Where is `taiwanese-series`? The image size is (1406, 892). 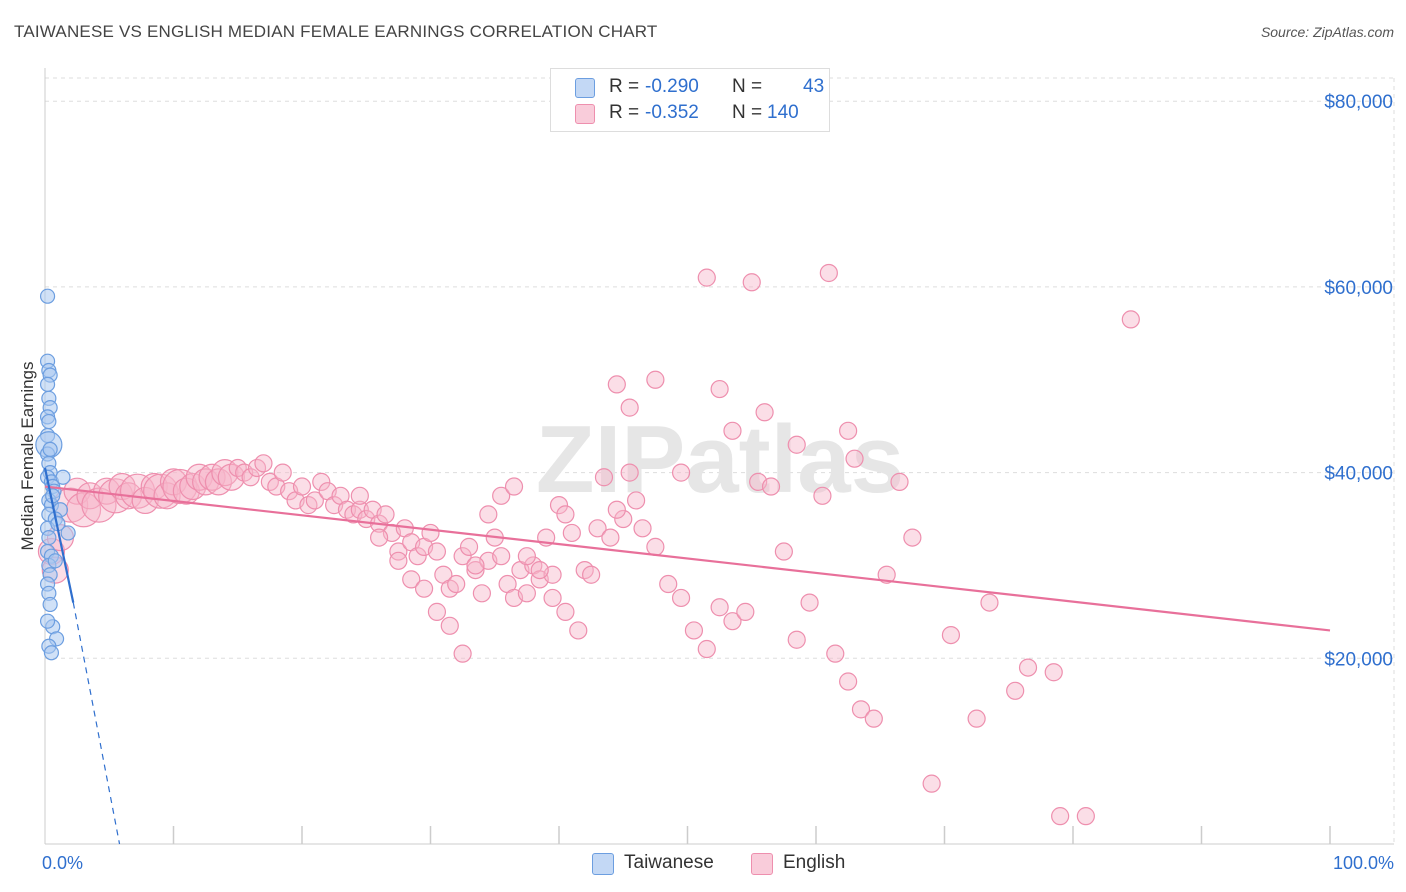
taiwanese-series is located at coordinates (55, 474).